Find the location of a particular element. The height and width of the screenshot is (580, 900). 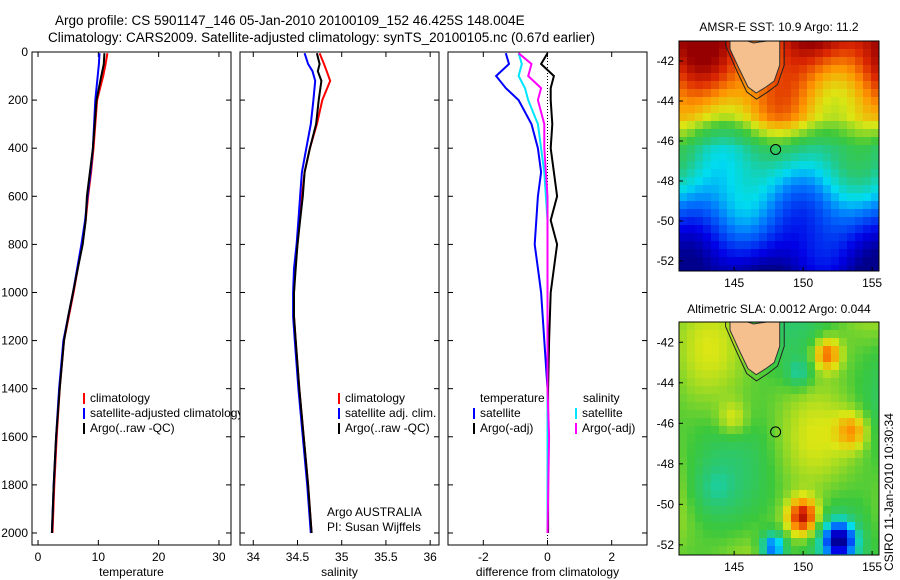

x-tick-label: 155 is located at coordinates (872, 283).